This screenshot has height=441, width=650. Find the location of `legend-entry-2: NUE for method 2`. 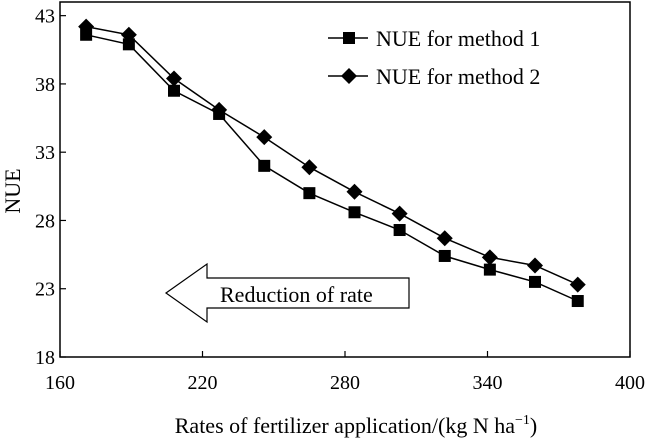

legend-entry-2: NUE for method 2 is located at coordinates (434, 76).